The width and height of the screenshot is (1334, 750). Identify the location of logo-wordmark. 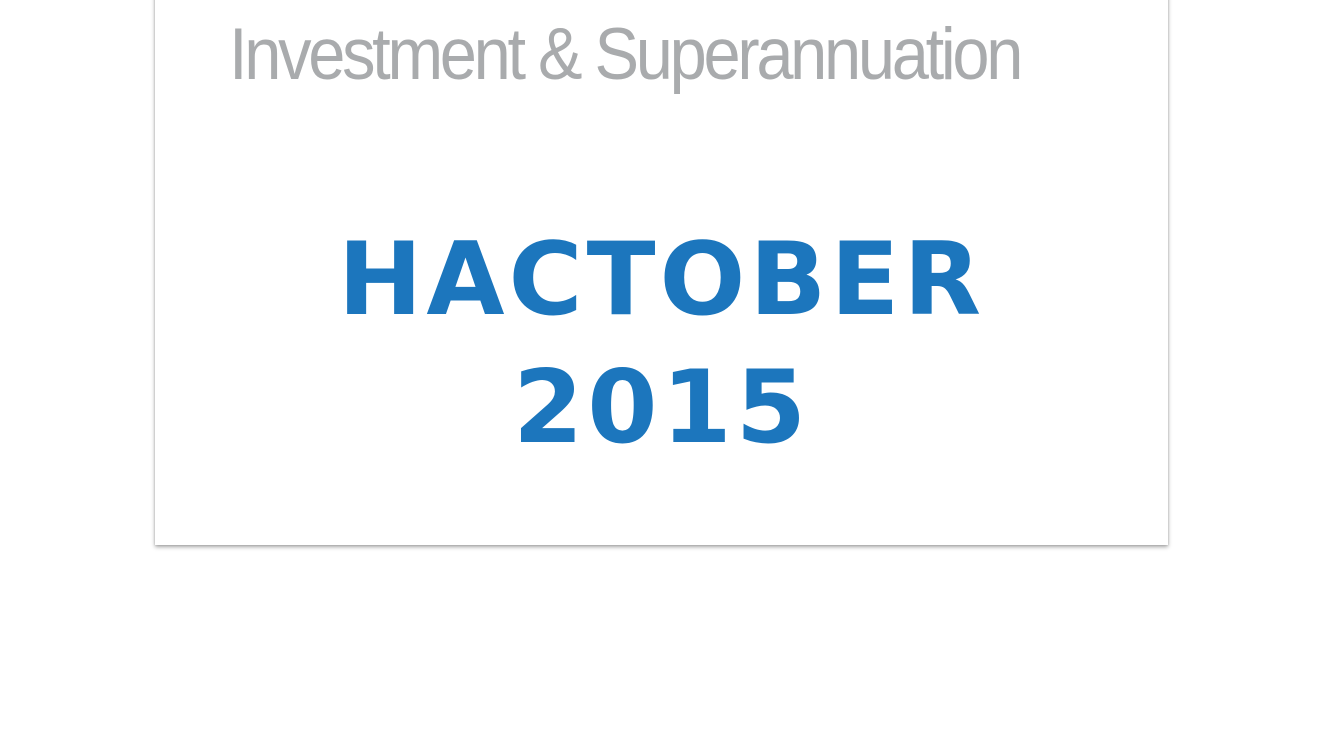
(637, 4).